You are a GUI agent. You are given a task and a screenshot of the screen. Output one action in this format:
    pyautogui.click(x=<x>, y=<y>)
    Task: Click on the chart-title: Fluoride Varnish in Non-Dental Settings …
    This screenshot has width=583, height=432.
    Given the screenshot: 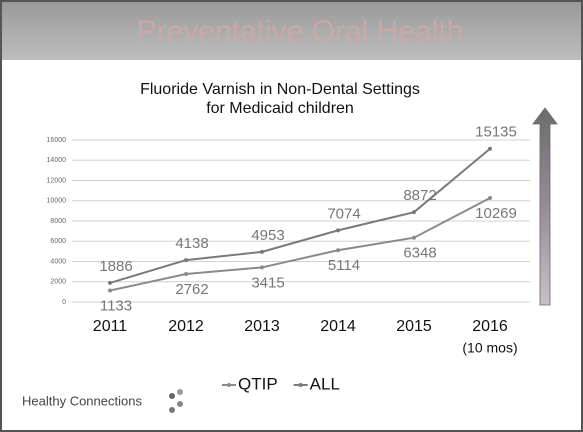 What is the action you would take?
    pyautogui.click(x=280, y=99)
    